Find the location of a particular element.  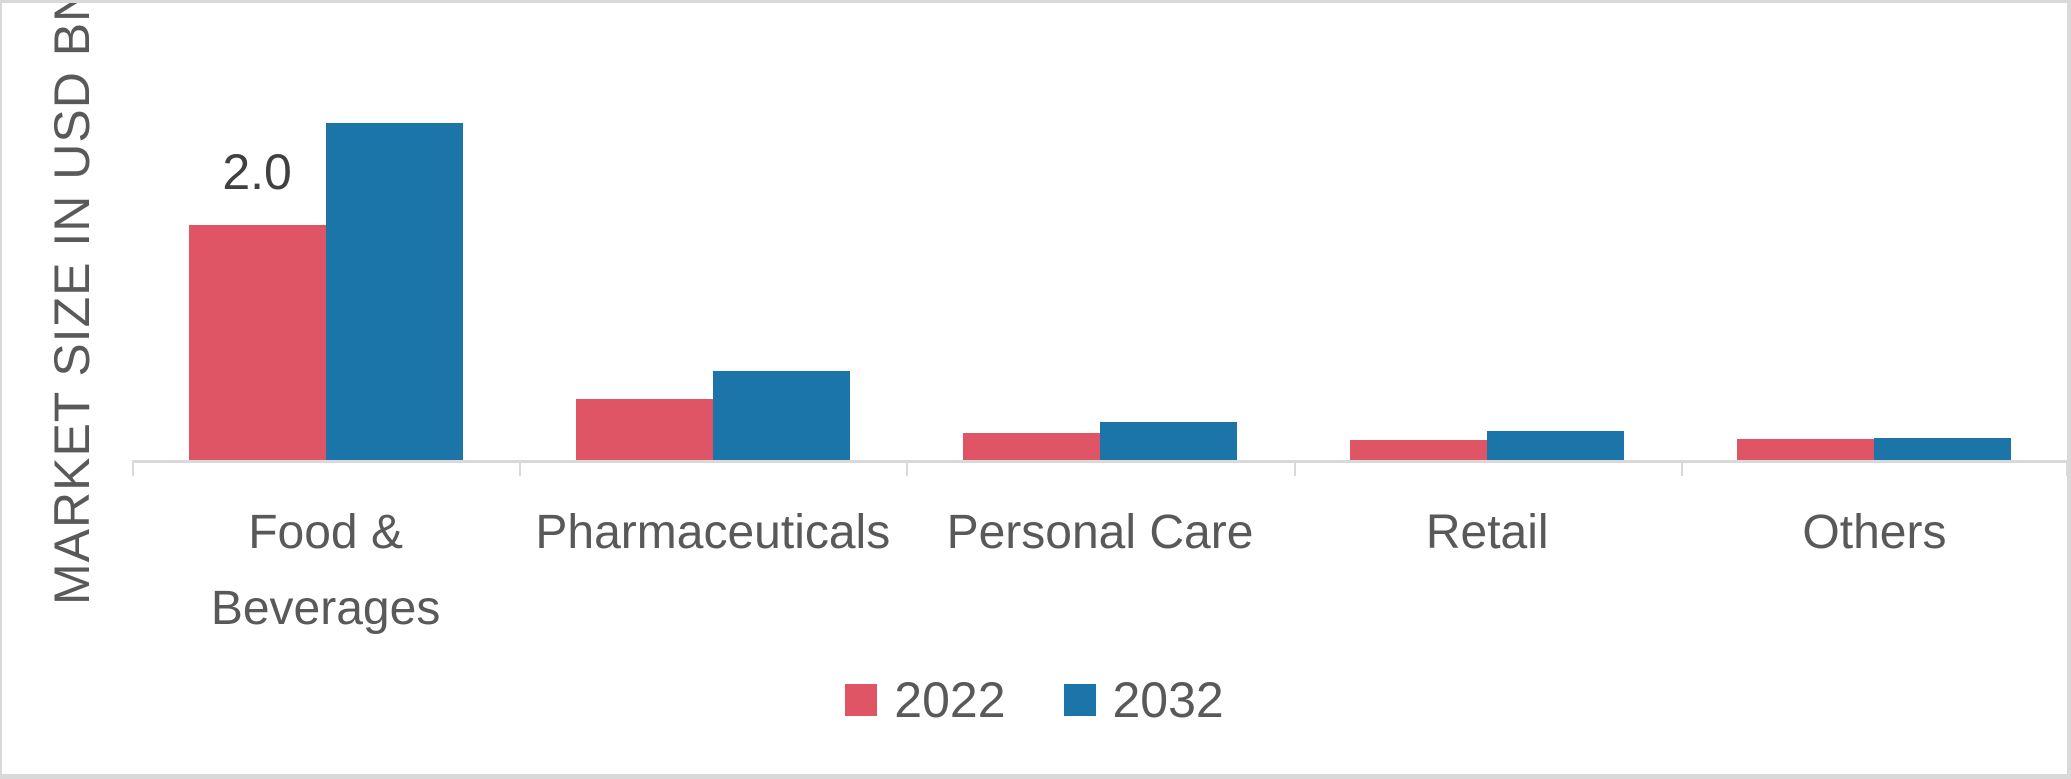

x-axis-label: Pharmaceuticals is located at coordinates (713, 532).